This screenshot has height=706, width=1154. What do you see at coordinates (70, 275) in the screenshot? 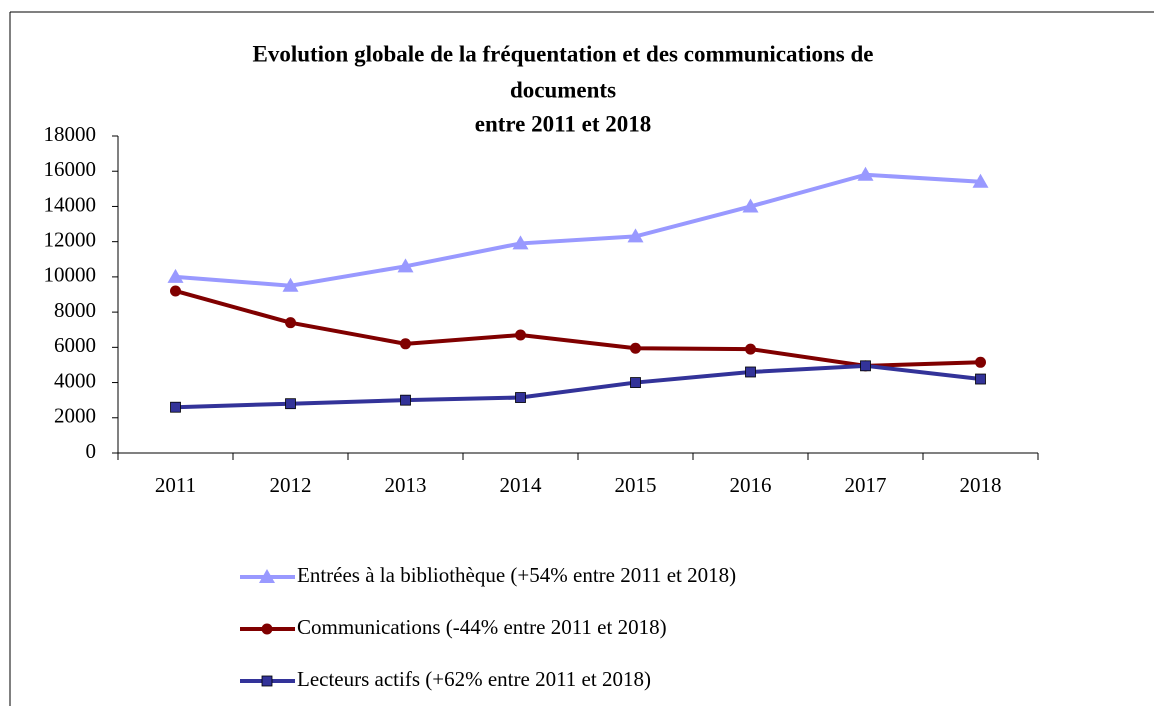
I see `y-tick-label: 10000` at bounding box center [70, 275].